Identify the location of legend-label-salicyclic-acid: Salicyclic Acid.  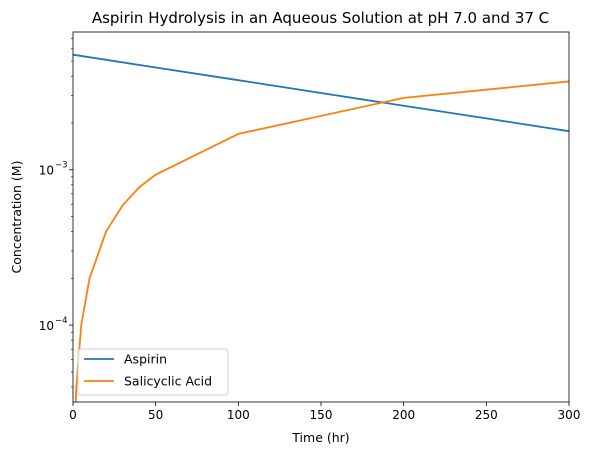
(168, 381).